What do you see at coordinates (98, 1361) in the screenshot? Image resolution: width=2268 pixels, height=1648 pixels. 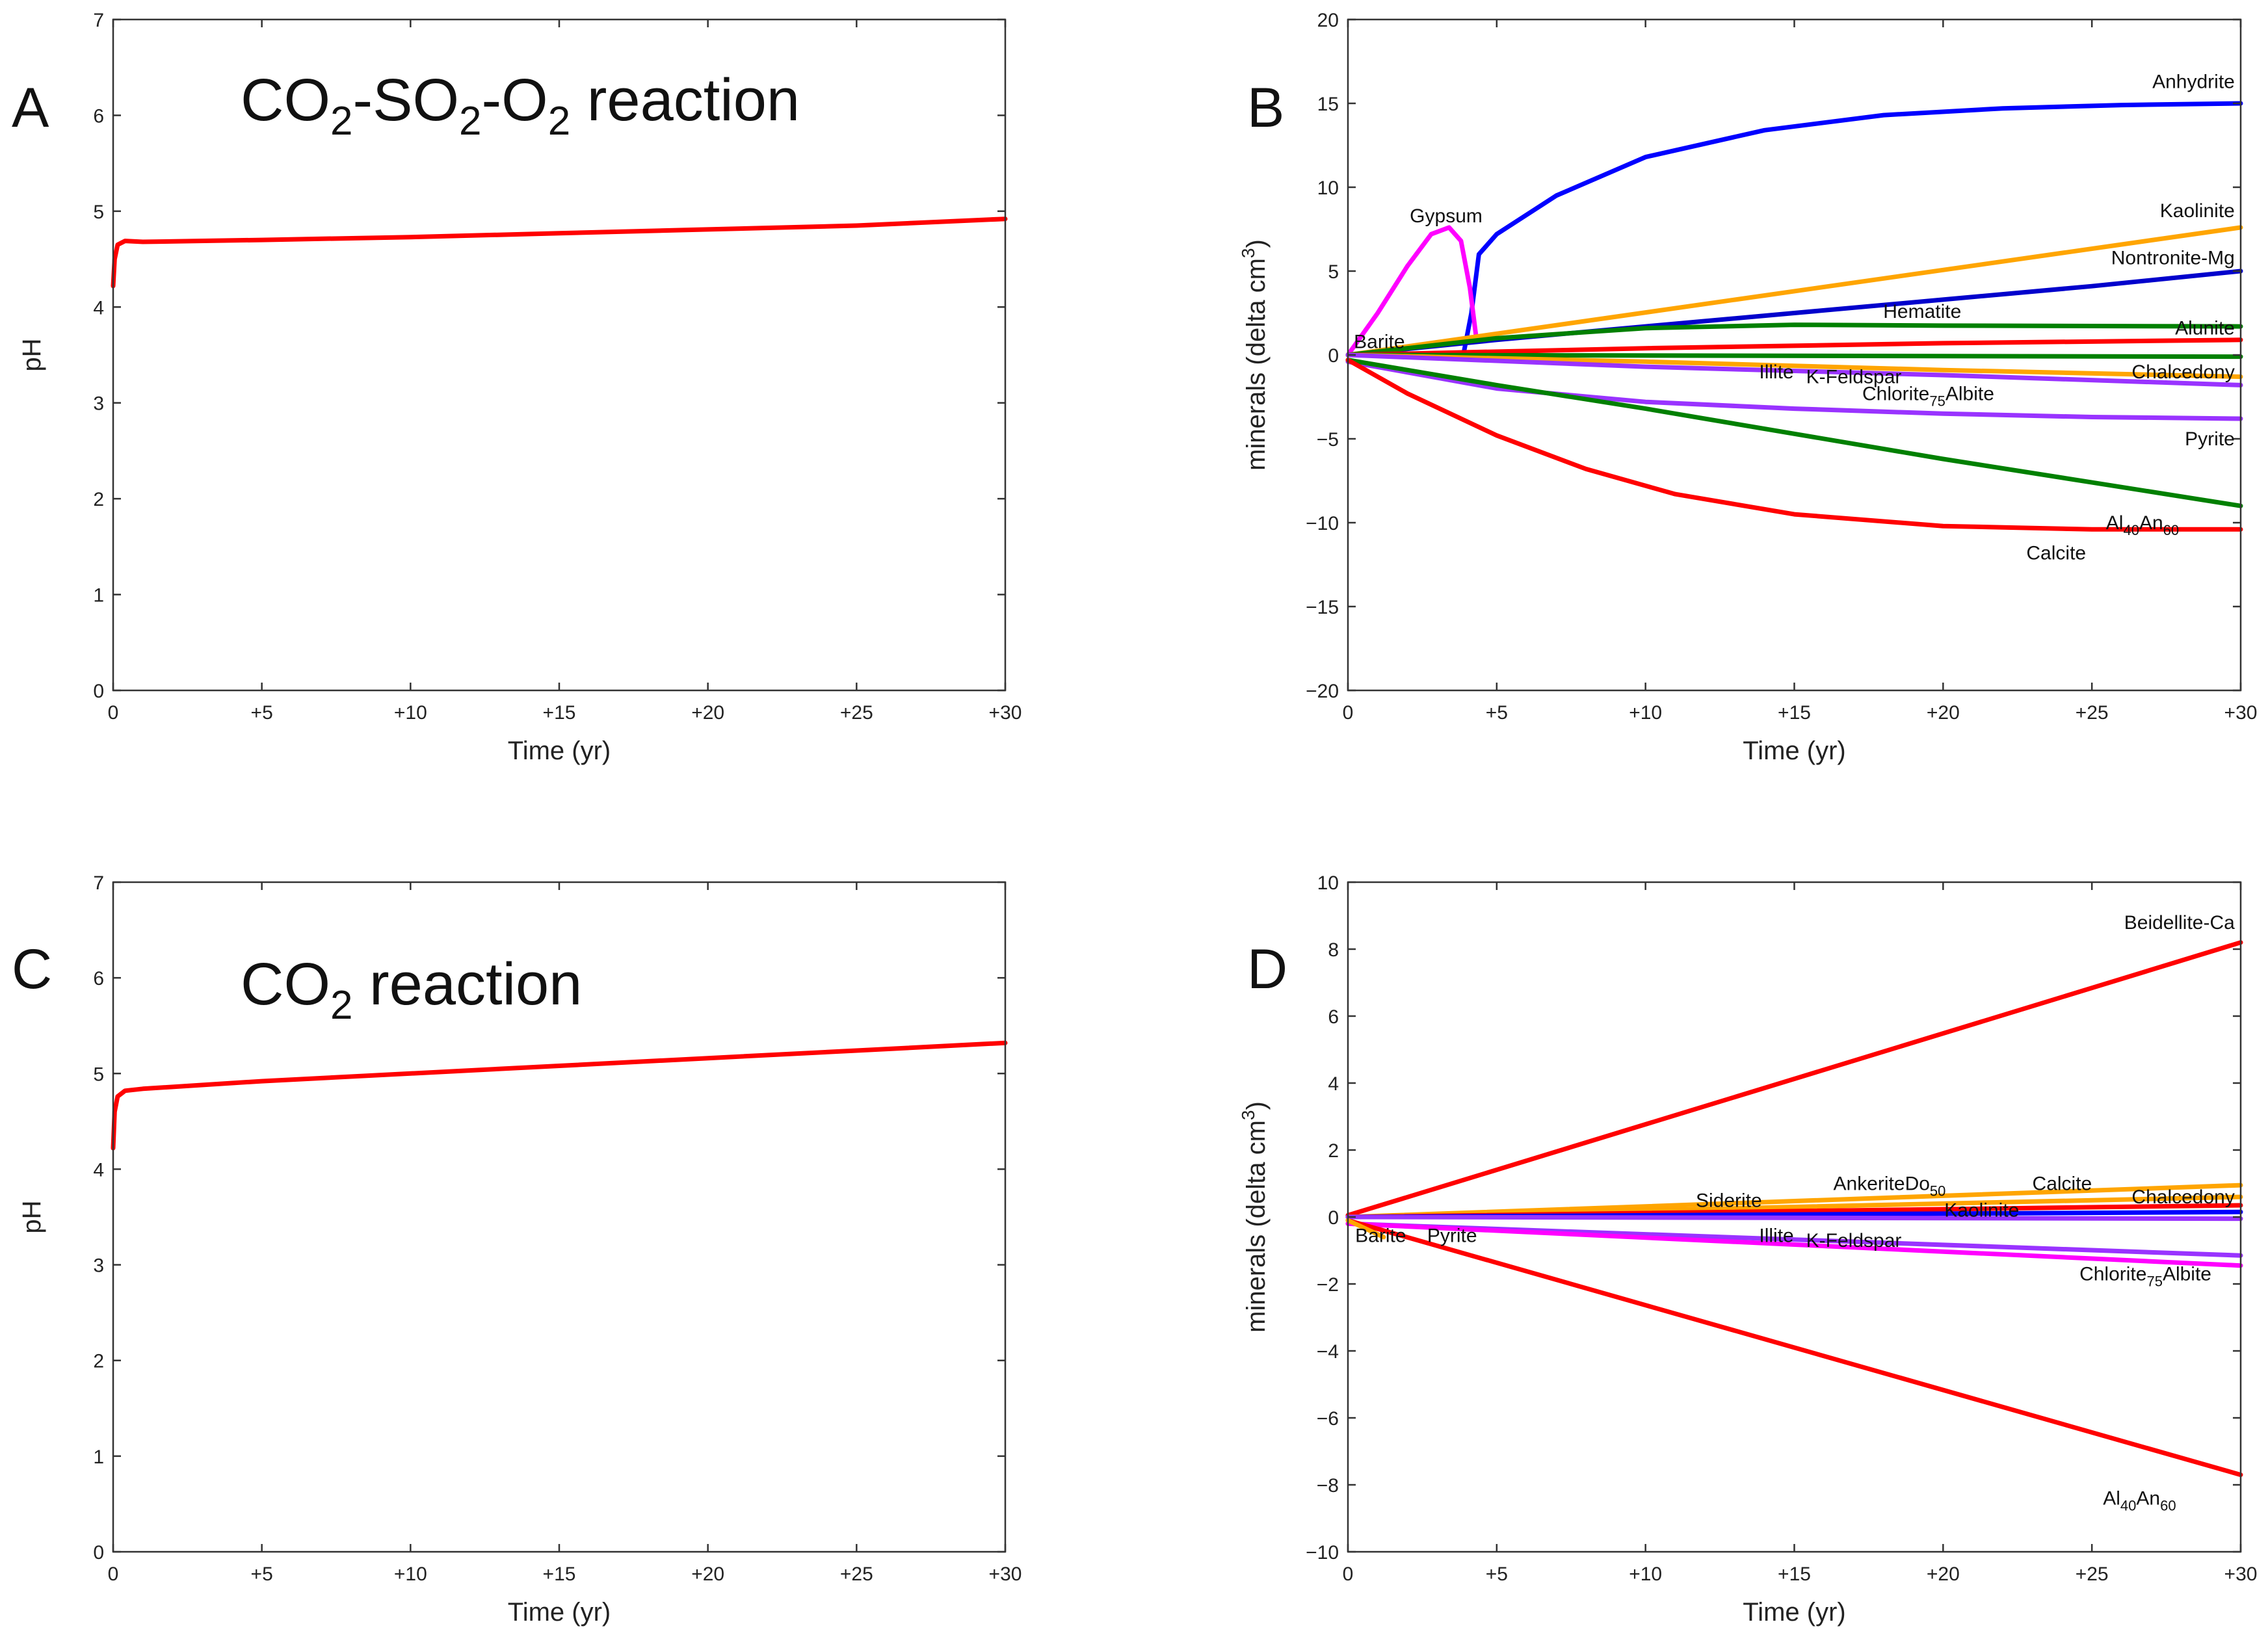 I see `panel-c-y-tick-label: 2` at bounding box center [98, 1361].